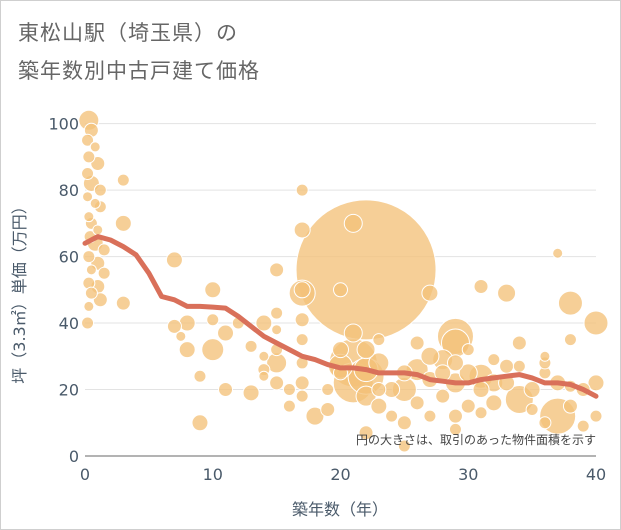 The width and height of the screenshot is (621, 530). I want to click on x-tick-labels: 0 10 20 30 40, so click(343, 474).